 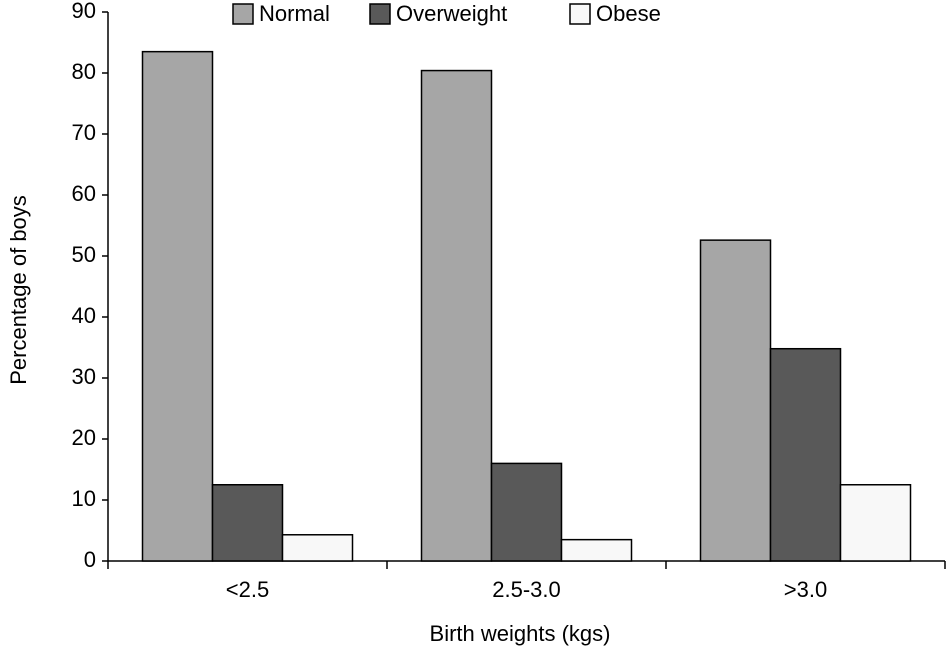 I want to click on y-tick-label: 30, so click(x=84, y=376).